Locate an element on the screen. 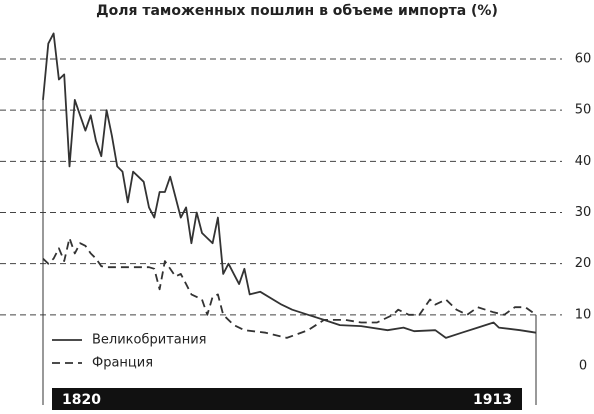 This screenshot has height=414, width=594. x-axis-band is located at coordinates (287, 399).